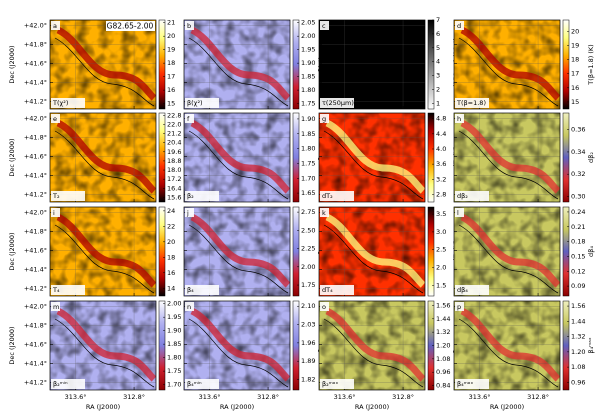  What do you see at coordinates (308, 343) in the screenshot?
I see `cbar-tick-label: 1.96` at bounding box center [308, 343].